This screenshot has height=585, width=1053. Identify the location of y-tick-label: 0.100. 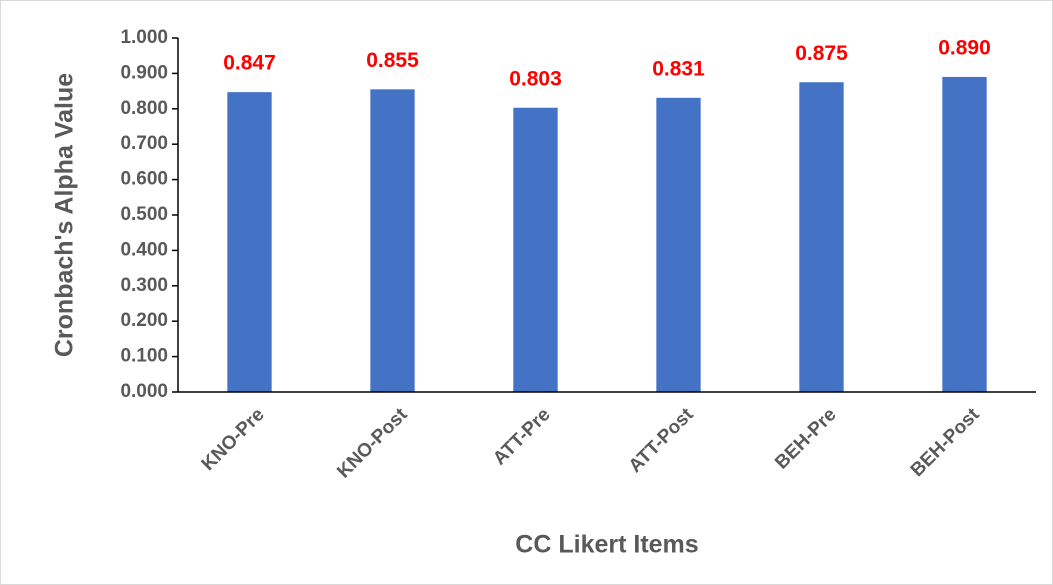
(144, 356).